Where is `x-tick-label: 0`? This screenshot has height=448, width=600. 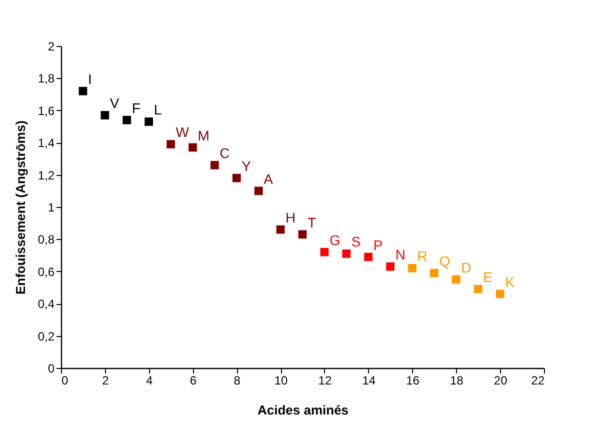
x-tick-label: 0 is located at coordinates (65, 381).